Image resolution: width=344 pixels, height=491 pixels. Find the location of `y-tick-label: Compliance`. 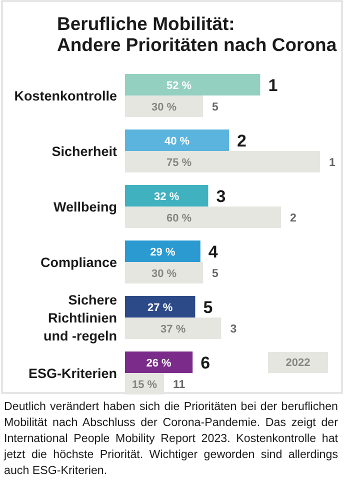

y-tick-label: Compliance is located at coordinates (79, 262).